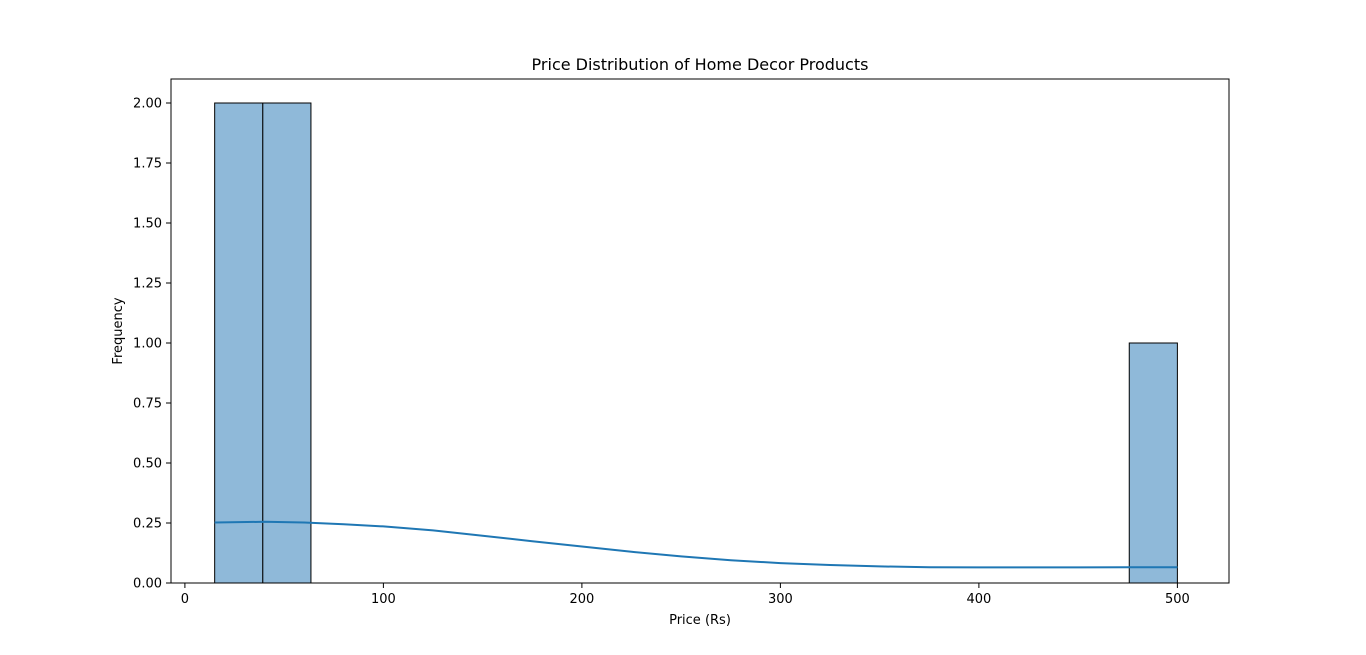  Describe the element at coordinates (978, 599) in the screenshot. I see `x-tick-label: 400` at that location.